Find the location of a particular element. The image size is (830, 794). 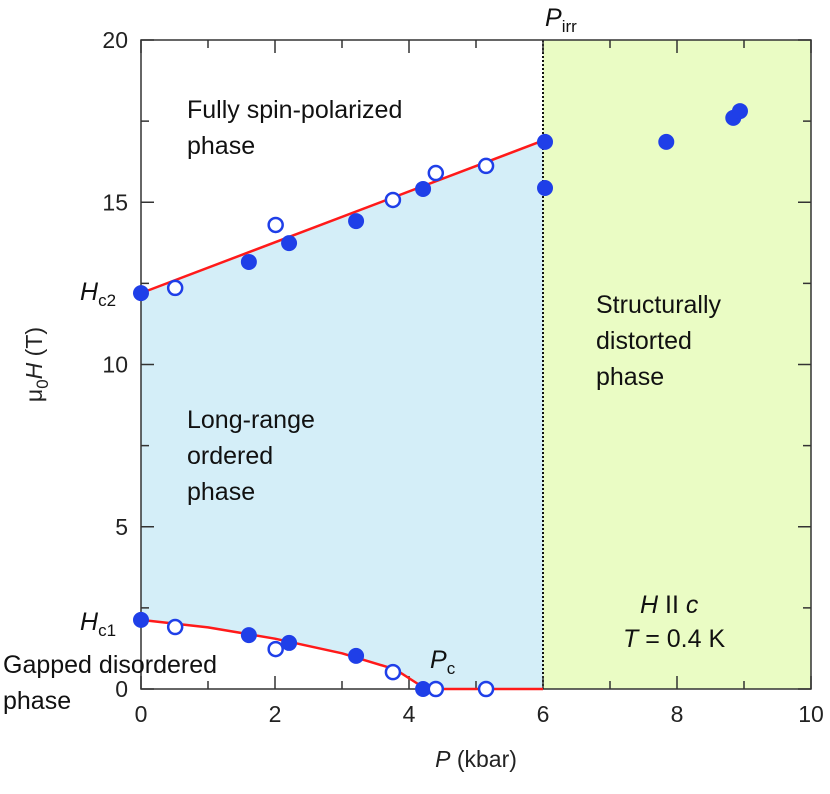

structurally-distorted-label: distorted is located at coordinates (644, 341).